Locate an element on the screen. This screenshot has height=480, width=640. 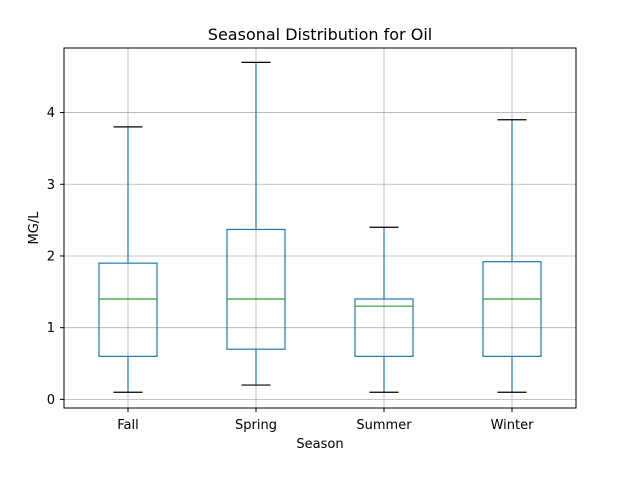
y-tick-label: 3 is located at coordinates (51, 185).